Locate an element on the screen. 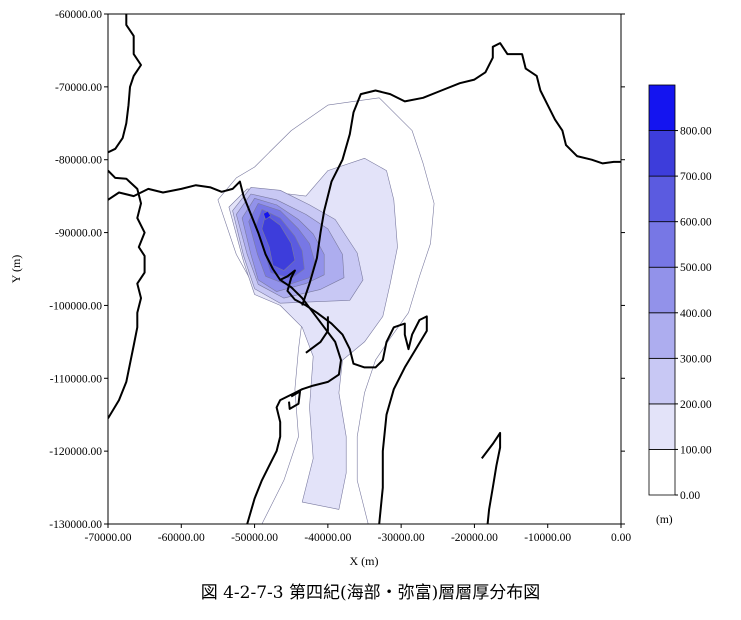 Image resolution: width=741 pixels, height=620 pixels. legend-label: 0.00 is located at coordinates (690, 496).